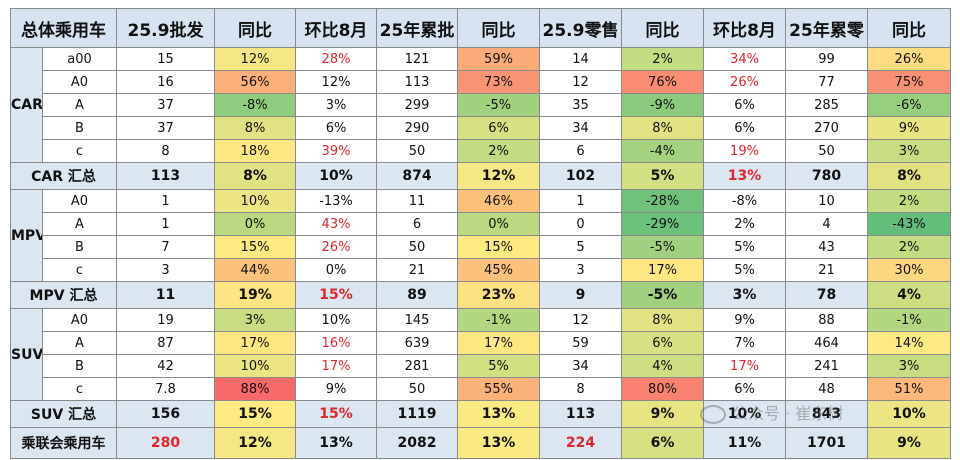 The width and height of the screenshot is (960, 460). I want to click on row-cell: 8, so click(165, 151).